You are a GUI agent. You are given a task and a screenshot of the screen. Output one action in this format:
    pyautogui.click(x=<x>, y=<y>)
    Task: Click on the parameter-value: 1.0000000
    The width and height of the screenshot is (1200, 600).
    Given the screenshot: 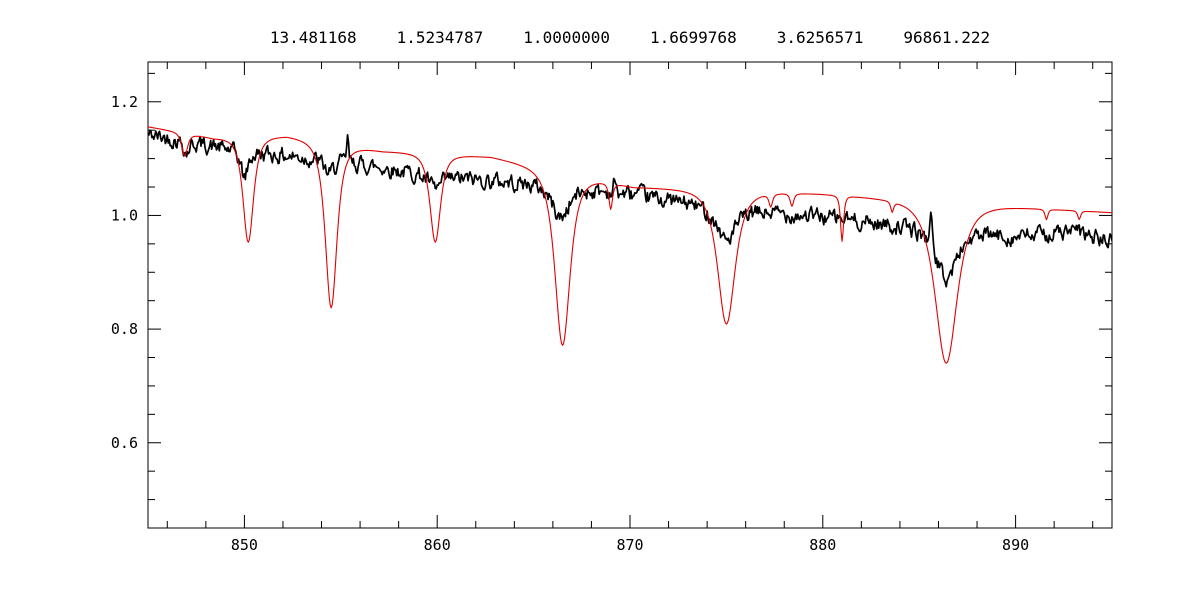 What is the action you would take?
    pyautogui.click(x=566, y=37)
    